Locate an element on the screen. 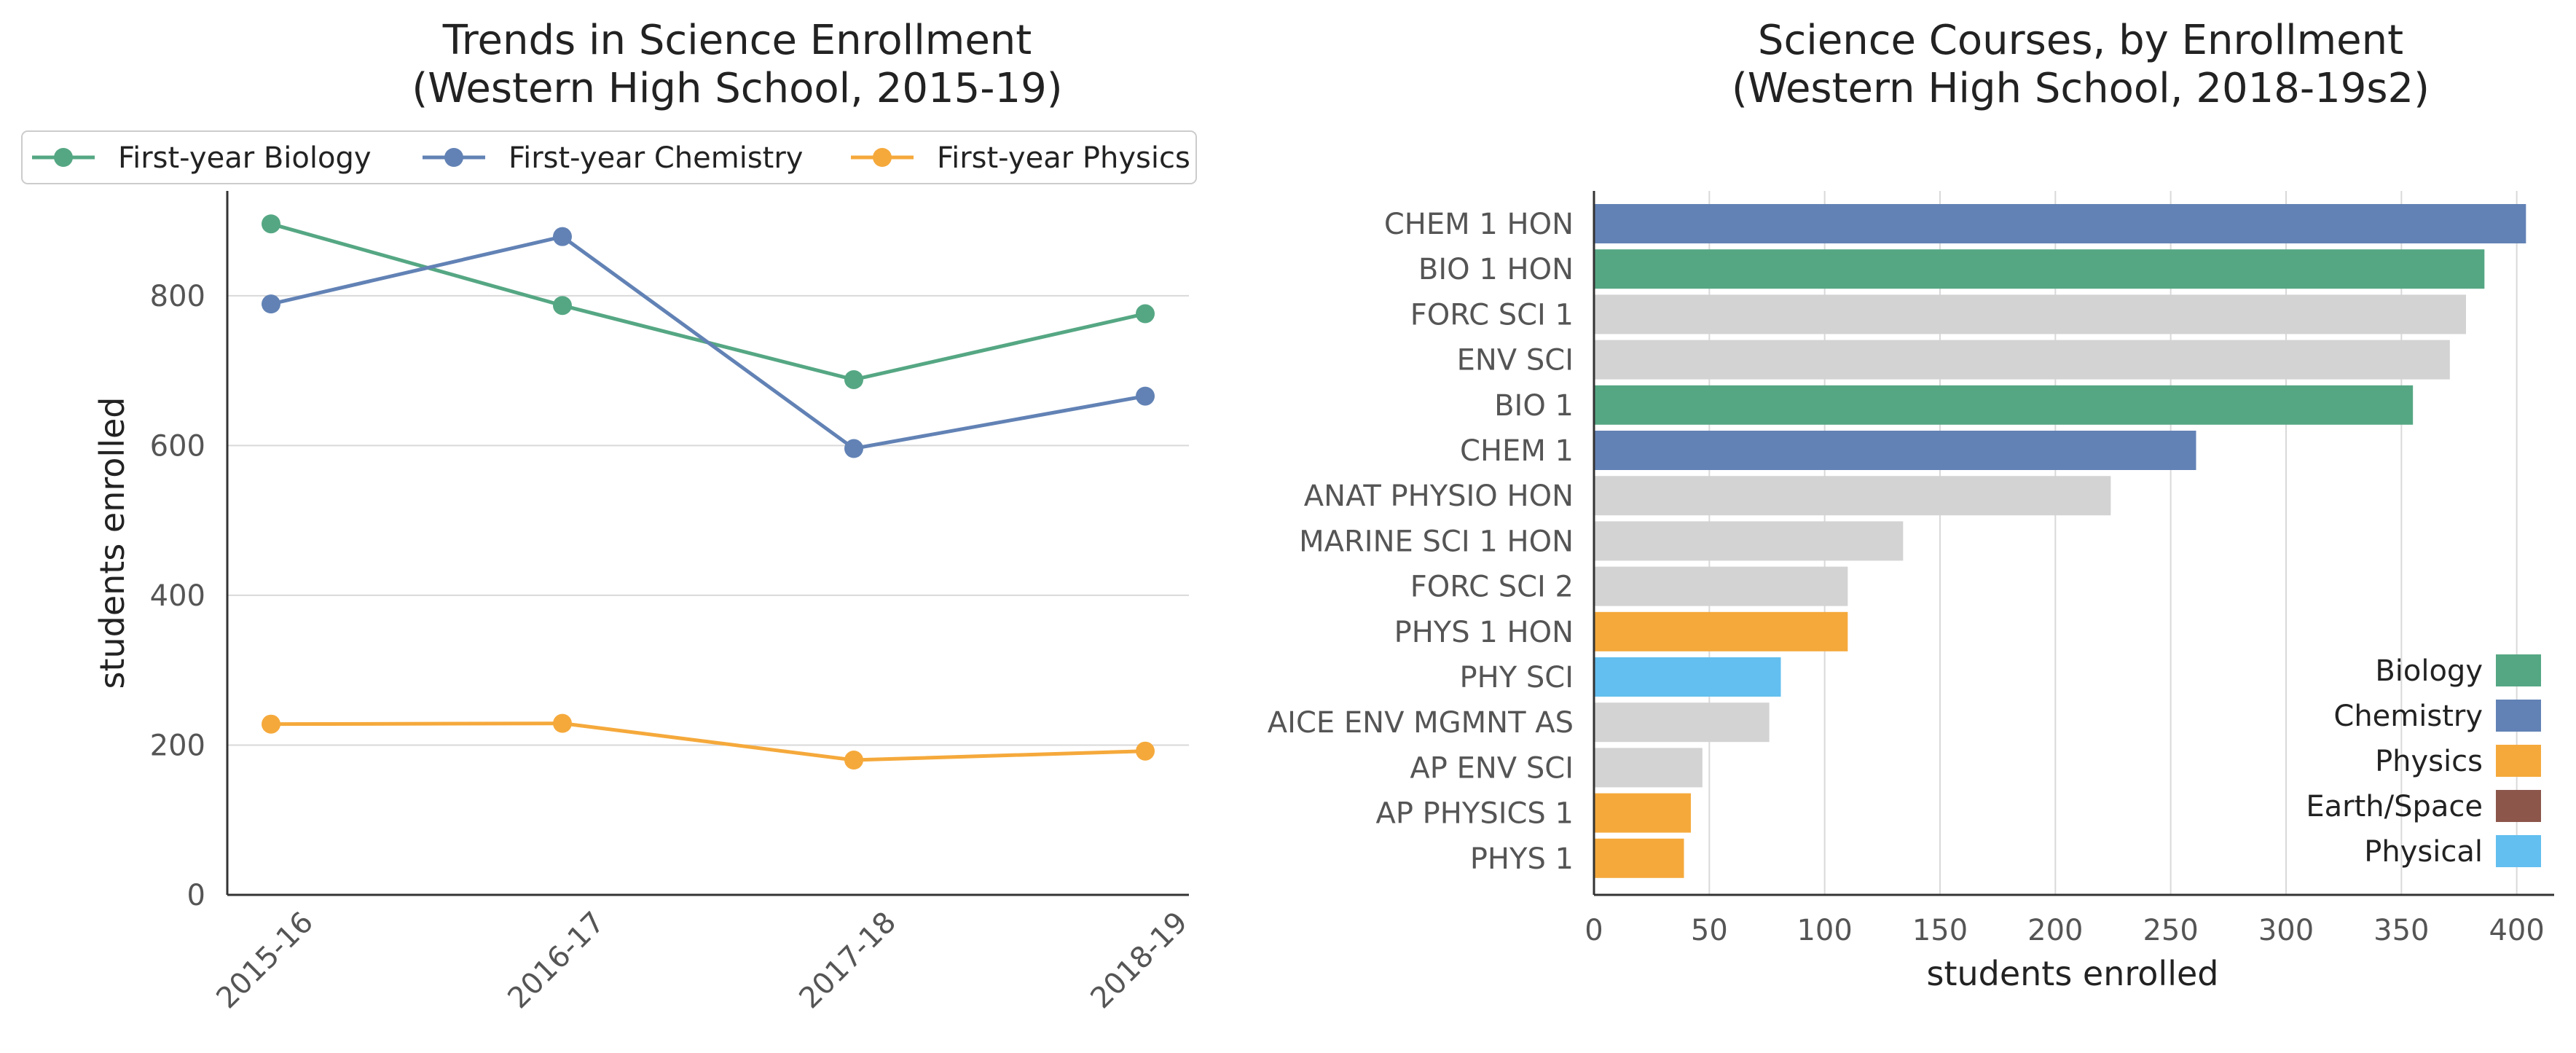 This screenshot has width=2576, height=1053. x-tick-label: 300 is located at coordinates (2286, 930).